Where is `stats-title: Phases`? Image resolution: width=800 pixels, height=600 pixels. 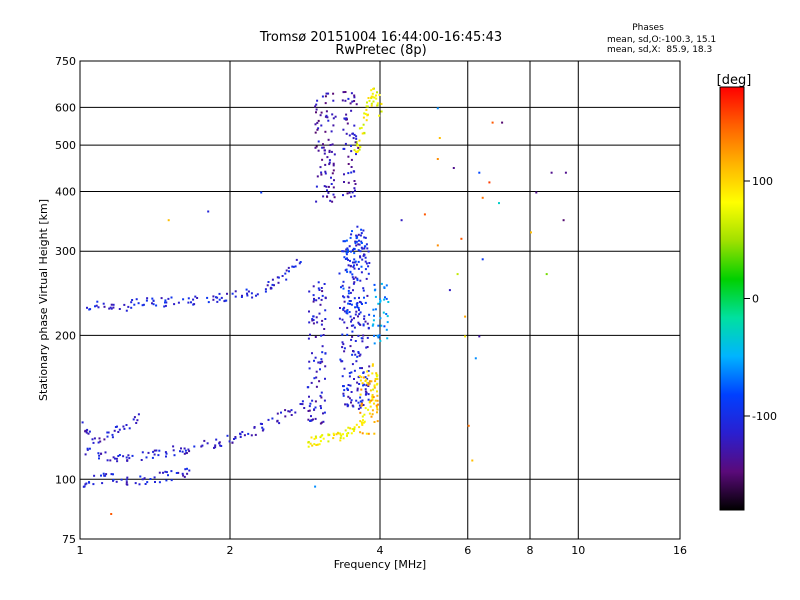
stats-title: Phases is located at coordinates (648, 28).